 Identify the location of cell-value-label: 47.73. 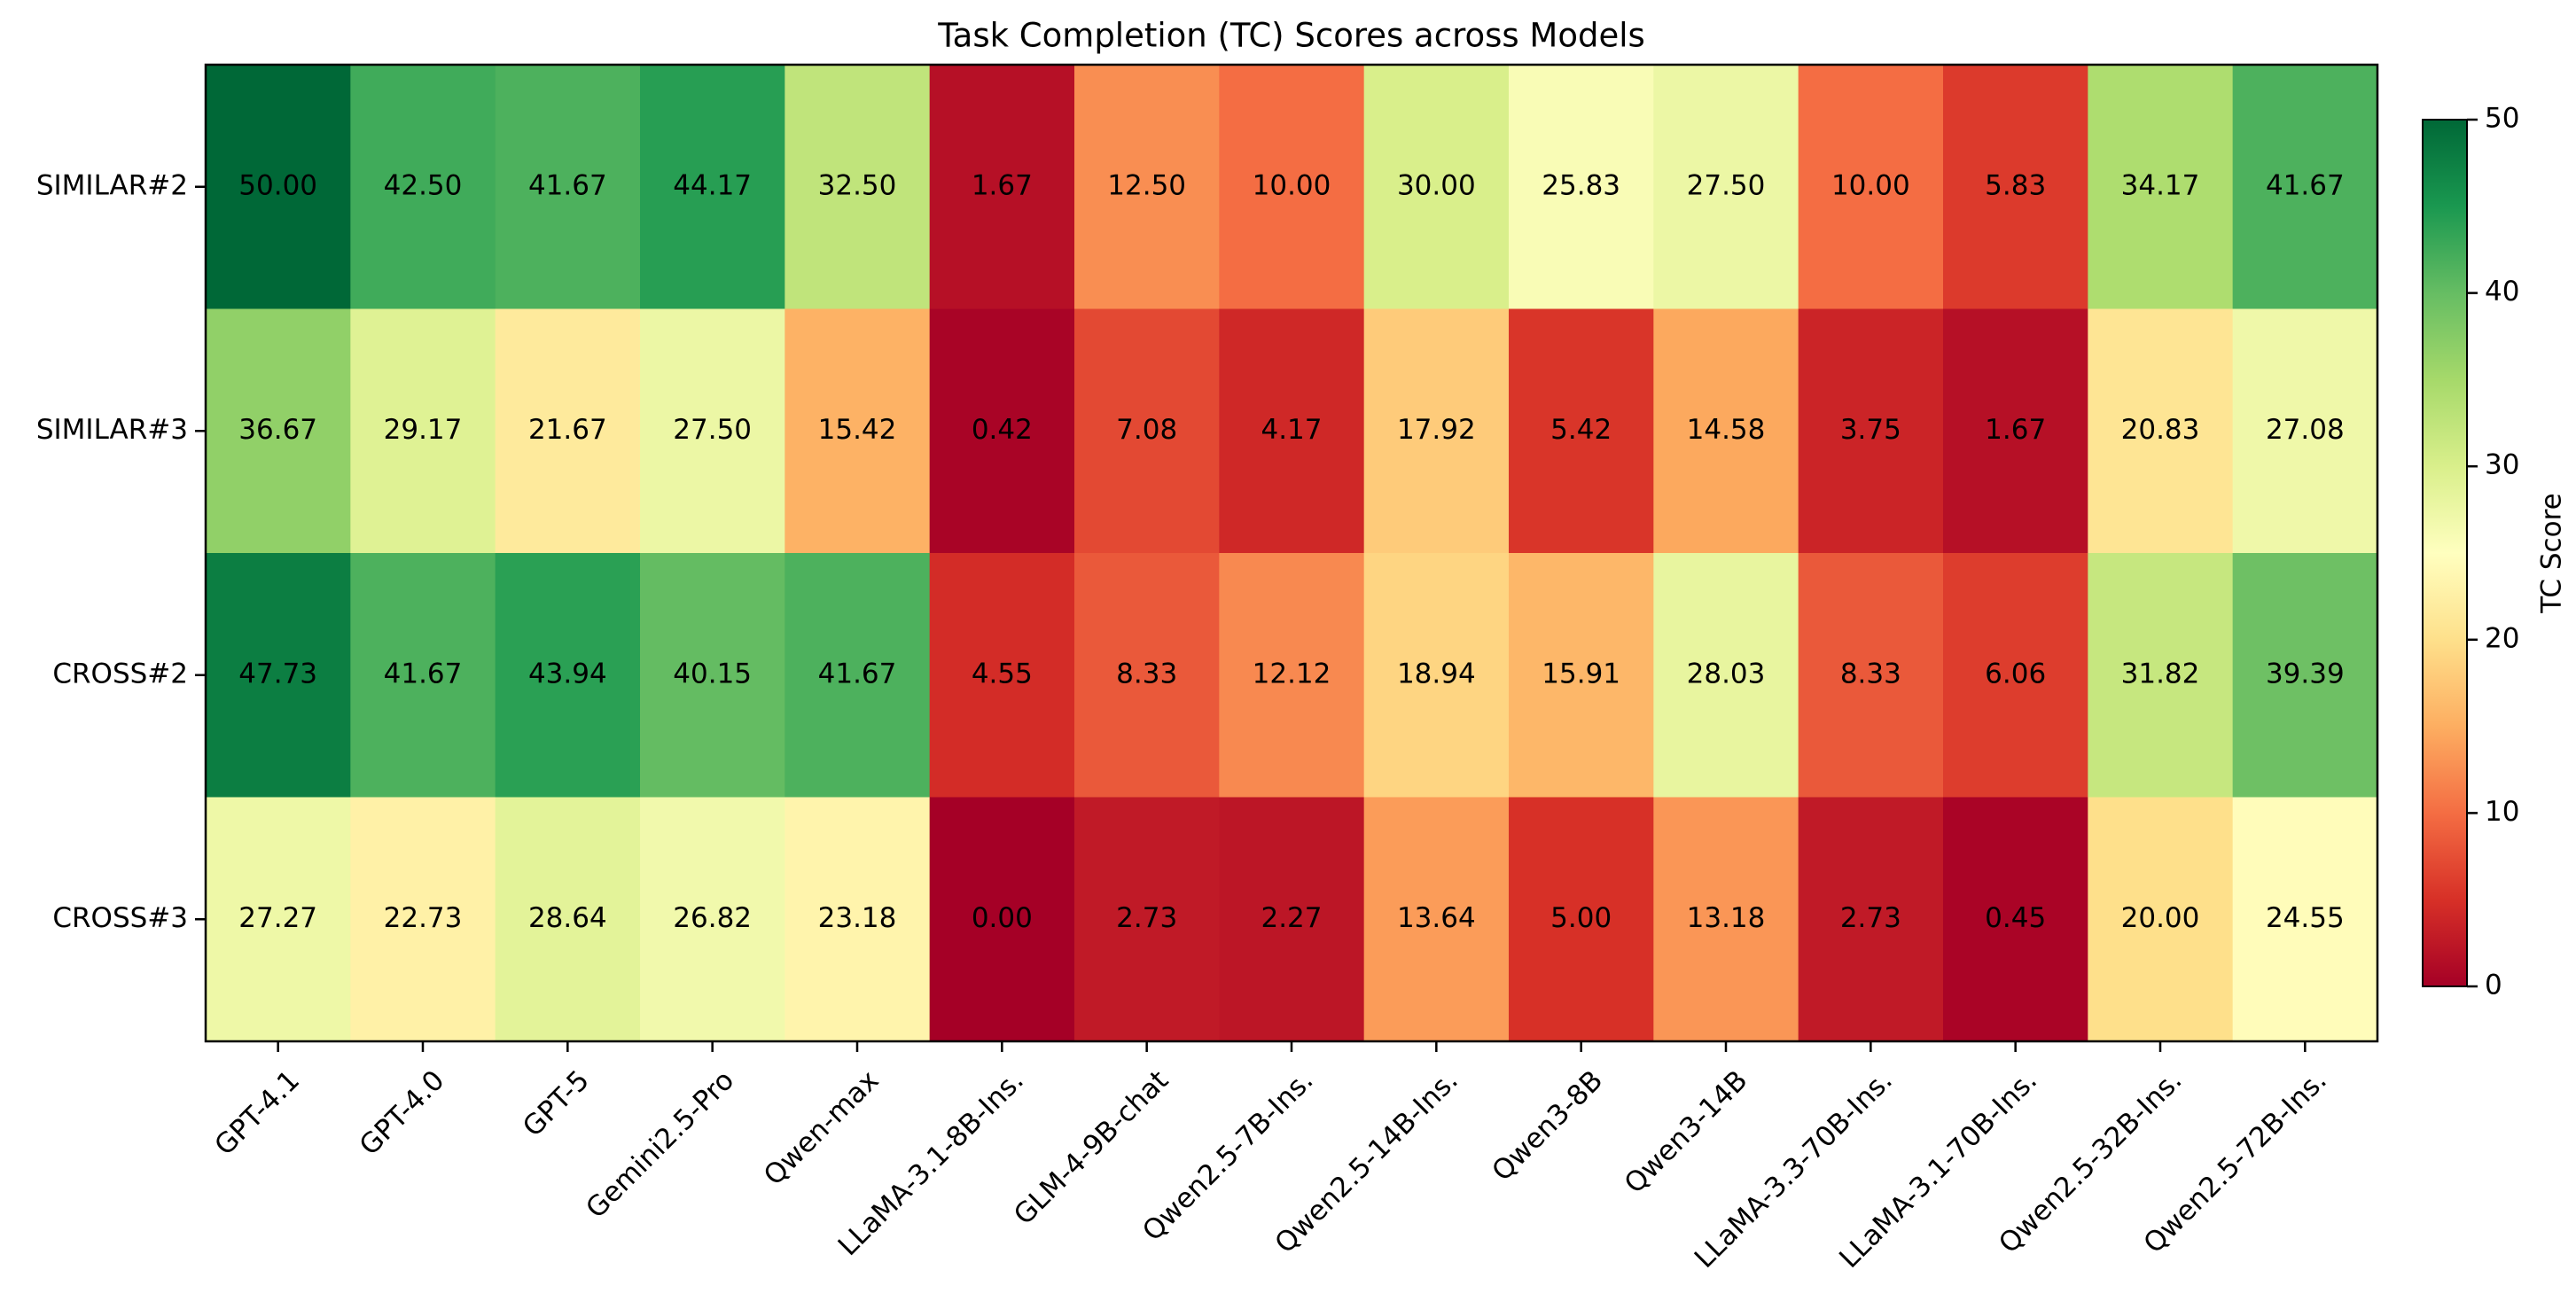
(277, 673).